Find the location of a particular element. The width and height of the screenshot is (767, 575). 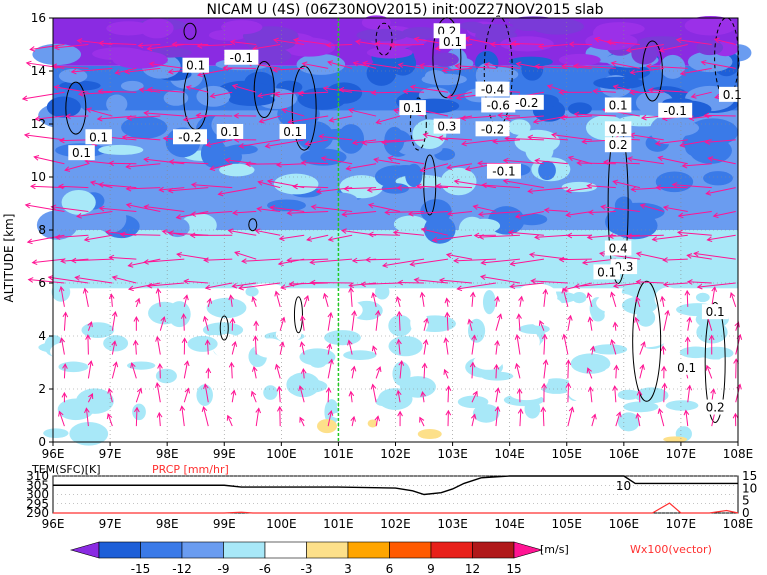

x-tick-label: 106E is located at coordinates (624, 454).